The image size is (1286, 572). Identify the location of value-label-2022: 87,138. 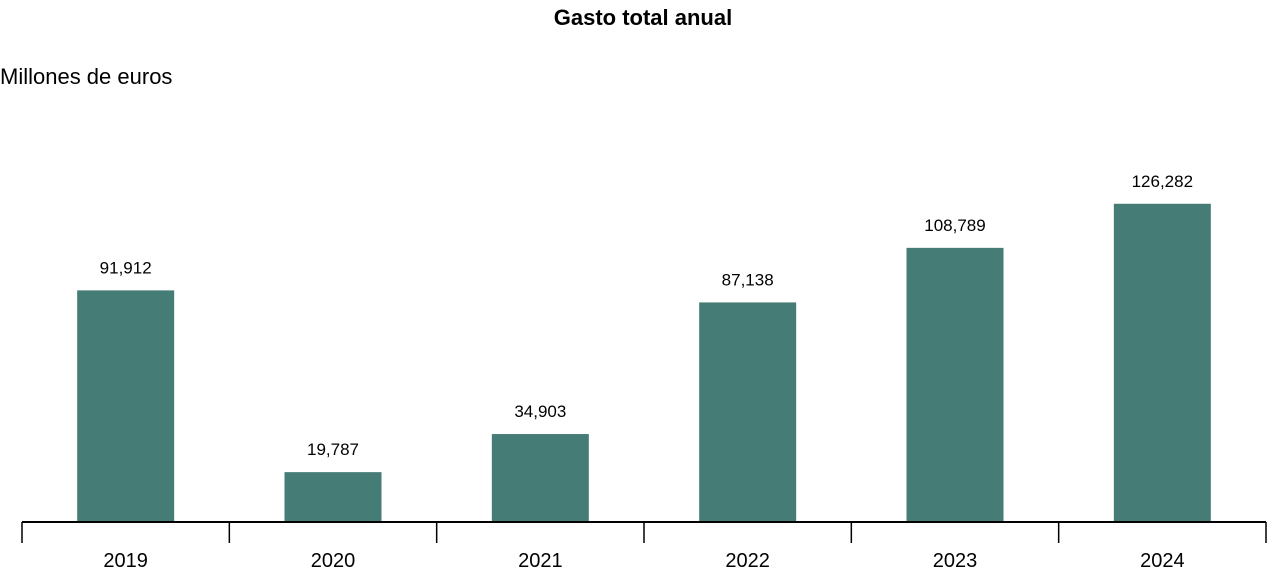
(748, 279).